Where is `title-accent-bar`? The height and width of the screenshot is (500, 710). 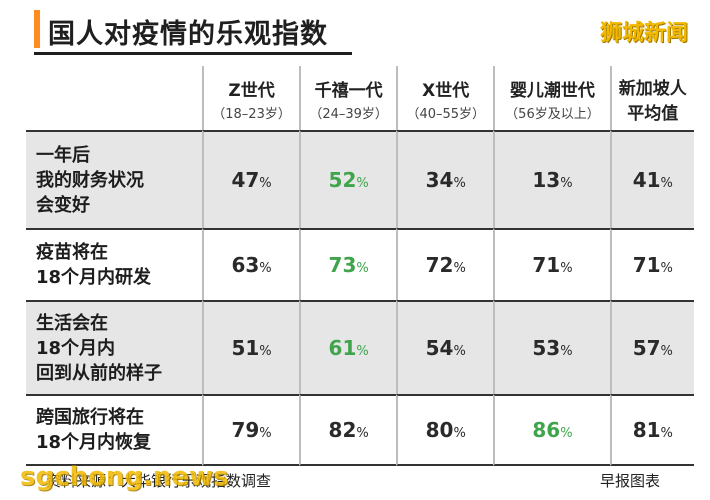 title-accent-bar is located at coordinates (37, 29).